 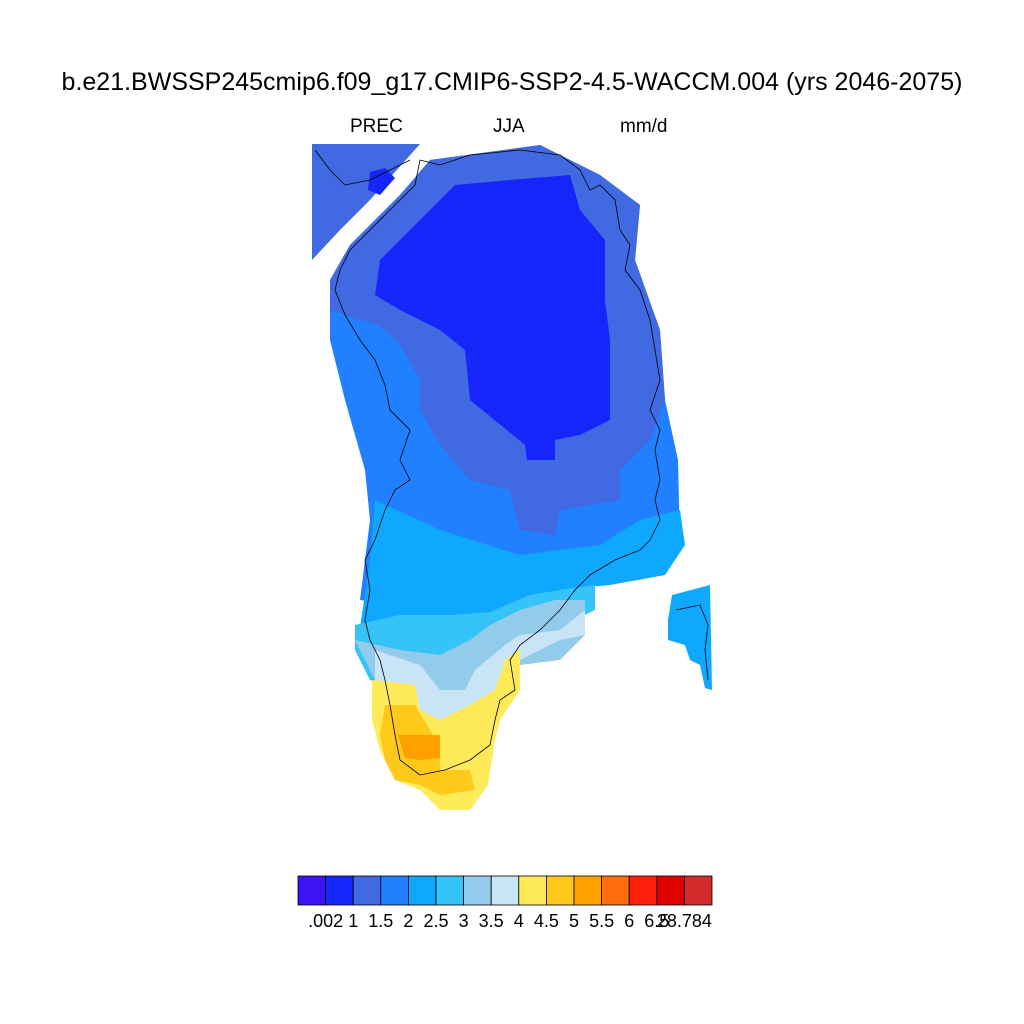 What do you see at coordinates (353, 921) in the screenshot?
I see `colorbar-tick-label: 1` at bounding box center [353, 921].